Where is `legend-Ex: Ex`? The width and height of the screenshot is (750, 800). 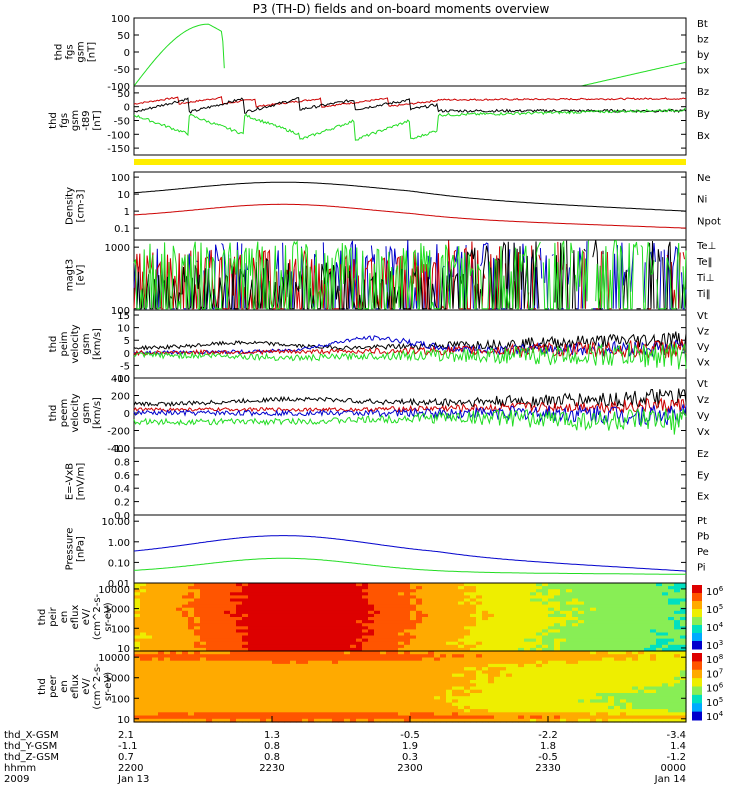 legend-Ex: Ex is located at coordinates (703, 497).